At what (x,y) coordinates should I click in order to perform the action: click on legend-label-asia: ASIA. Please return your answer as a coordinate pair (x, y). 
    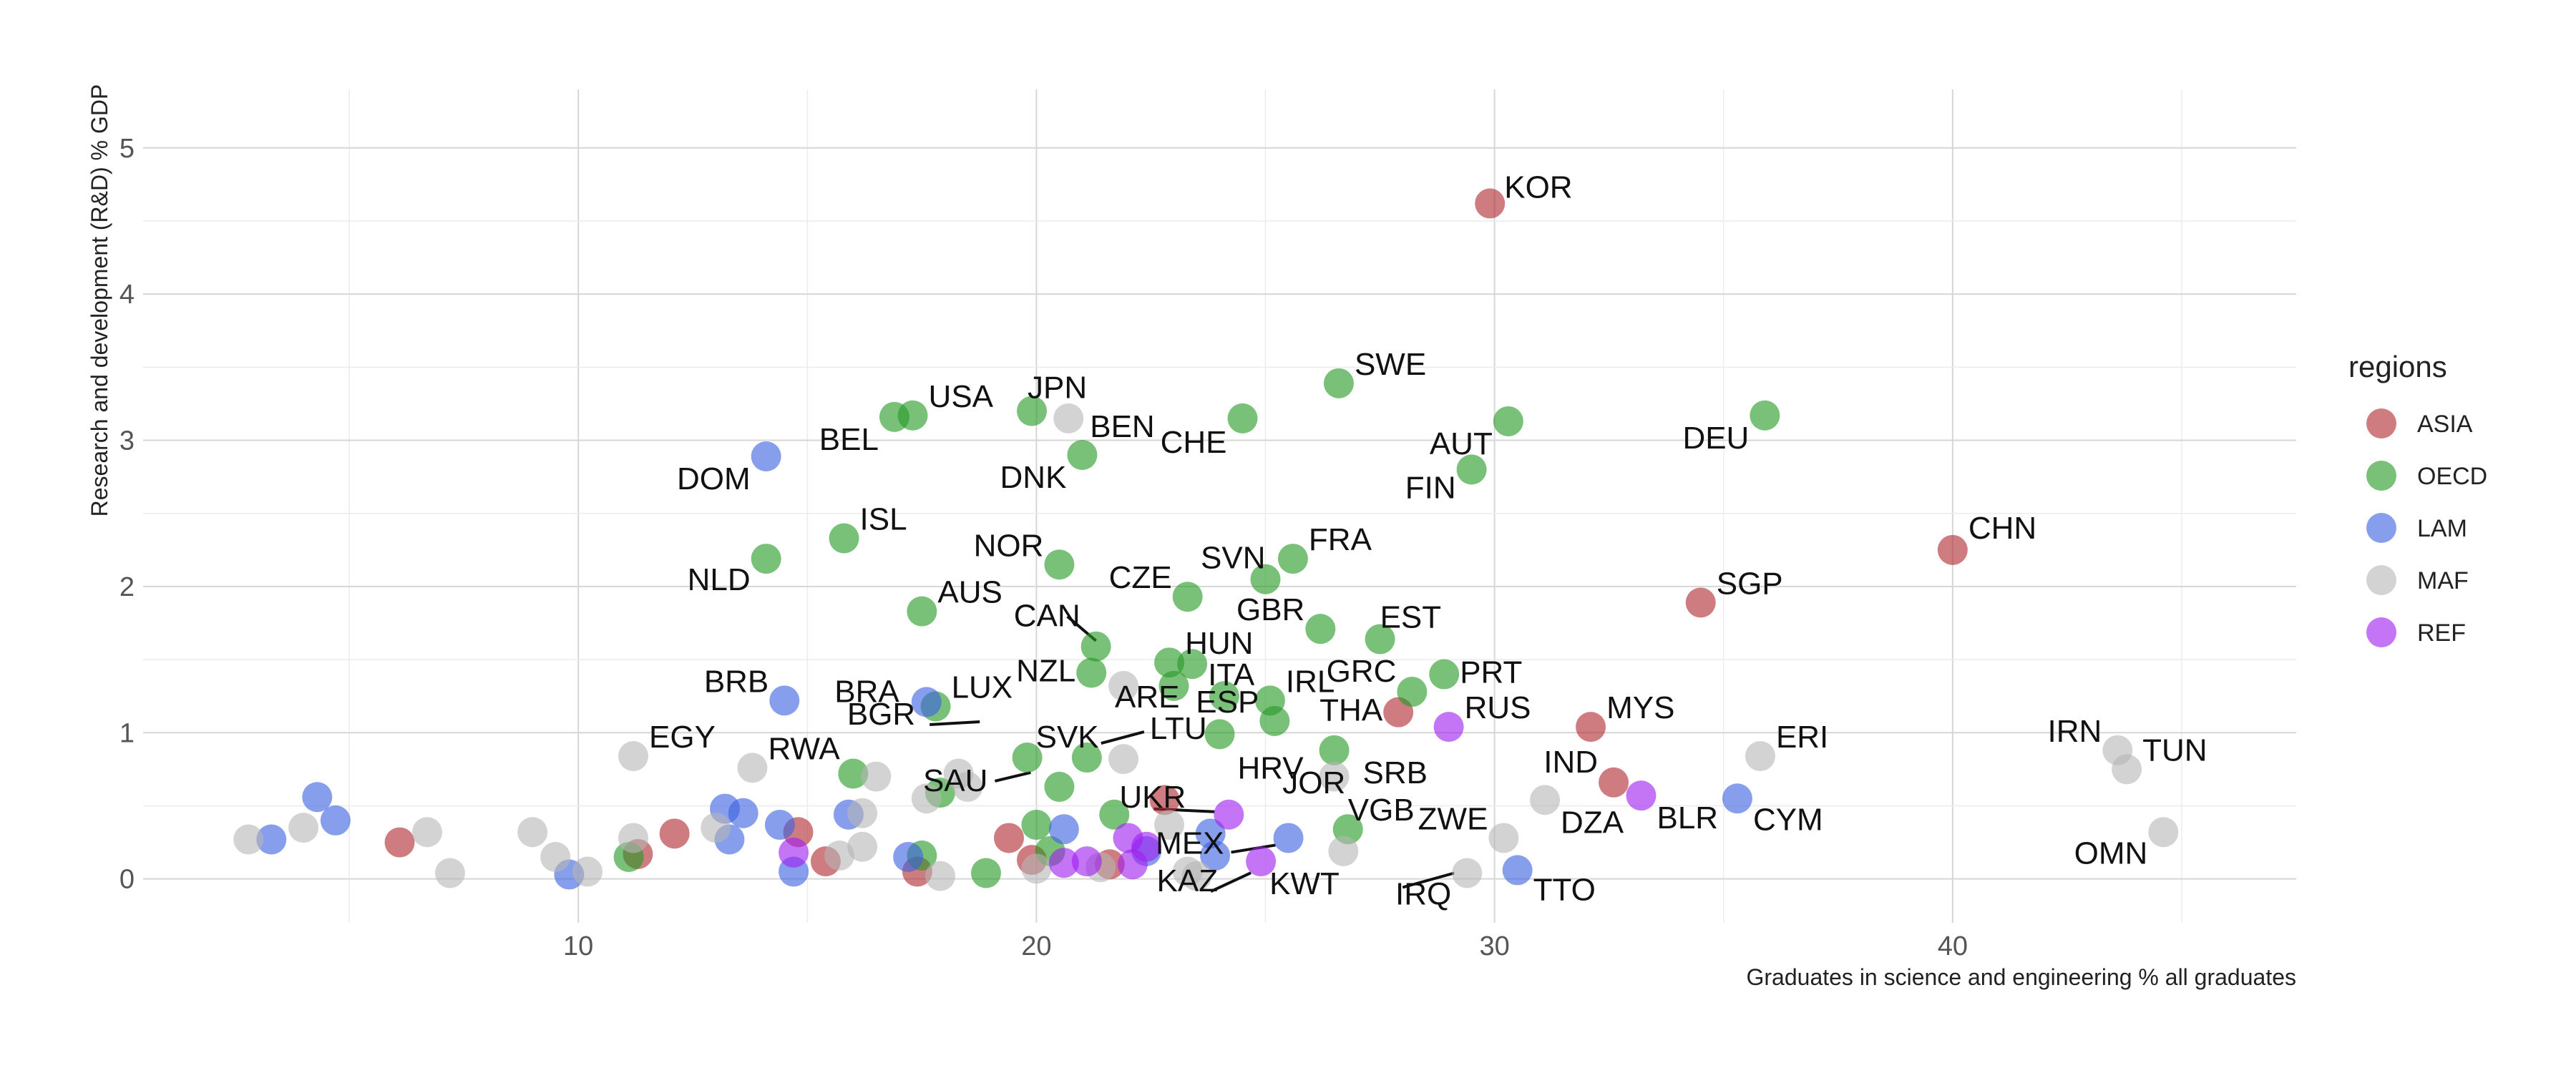
    Looking at the image, I should click on (2445, 425).